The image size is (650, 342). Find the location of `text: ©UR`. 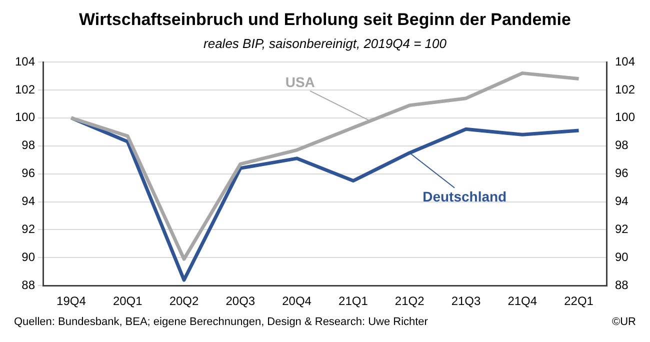

text: ©UR is located at coordinates (624, 322).